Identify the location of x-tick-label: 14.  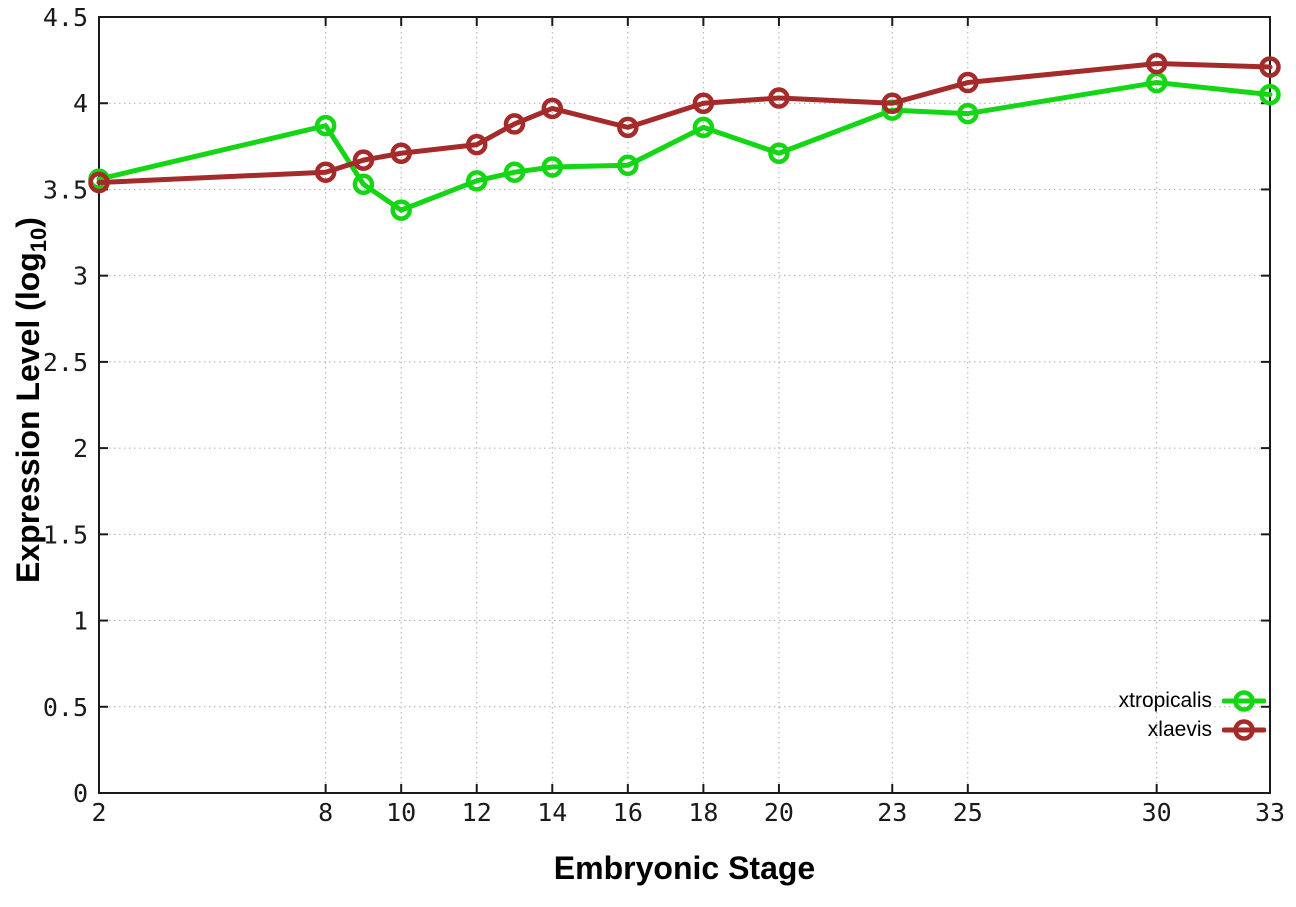
(552, 812).